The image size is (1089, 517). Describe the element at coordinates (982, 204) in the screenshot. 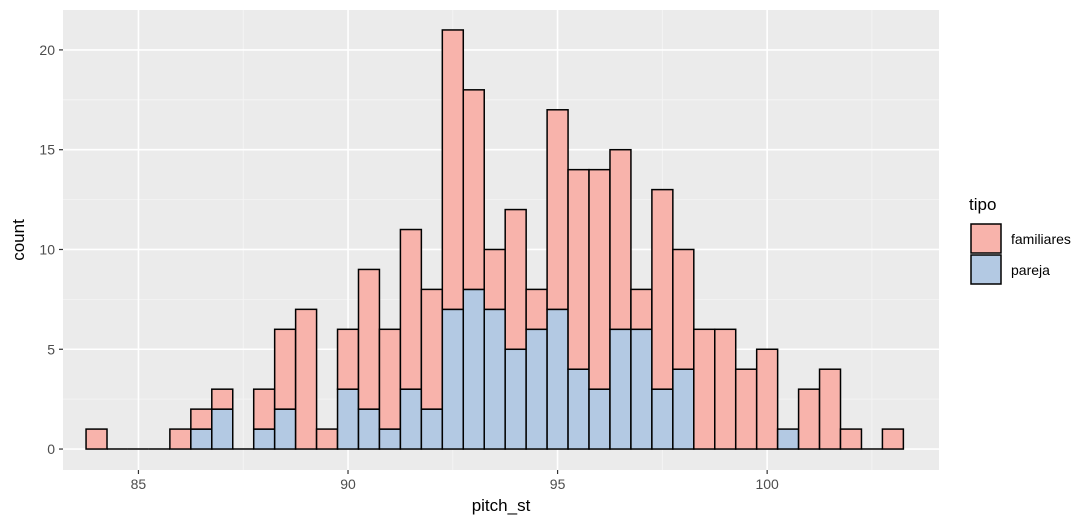

I see `legend-title: tipo` at that location.